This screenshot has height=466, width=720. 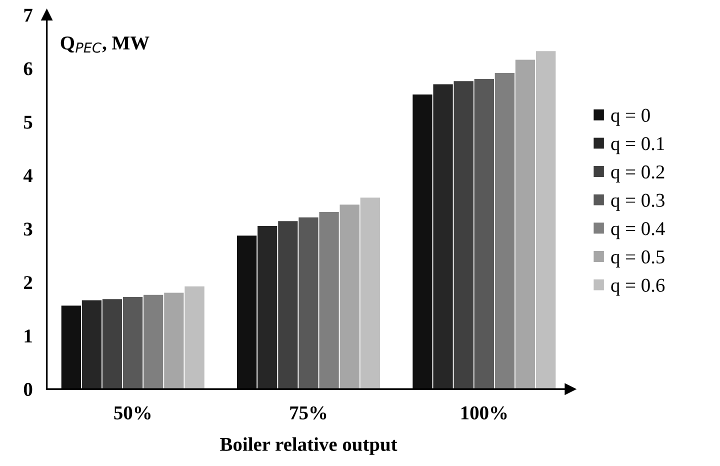 I want to click on y-axis-title: Q$_{PEC}$, MW, so click(x=105, y=44).